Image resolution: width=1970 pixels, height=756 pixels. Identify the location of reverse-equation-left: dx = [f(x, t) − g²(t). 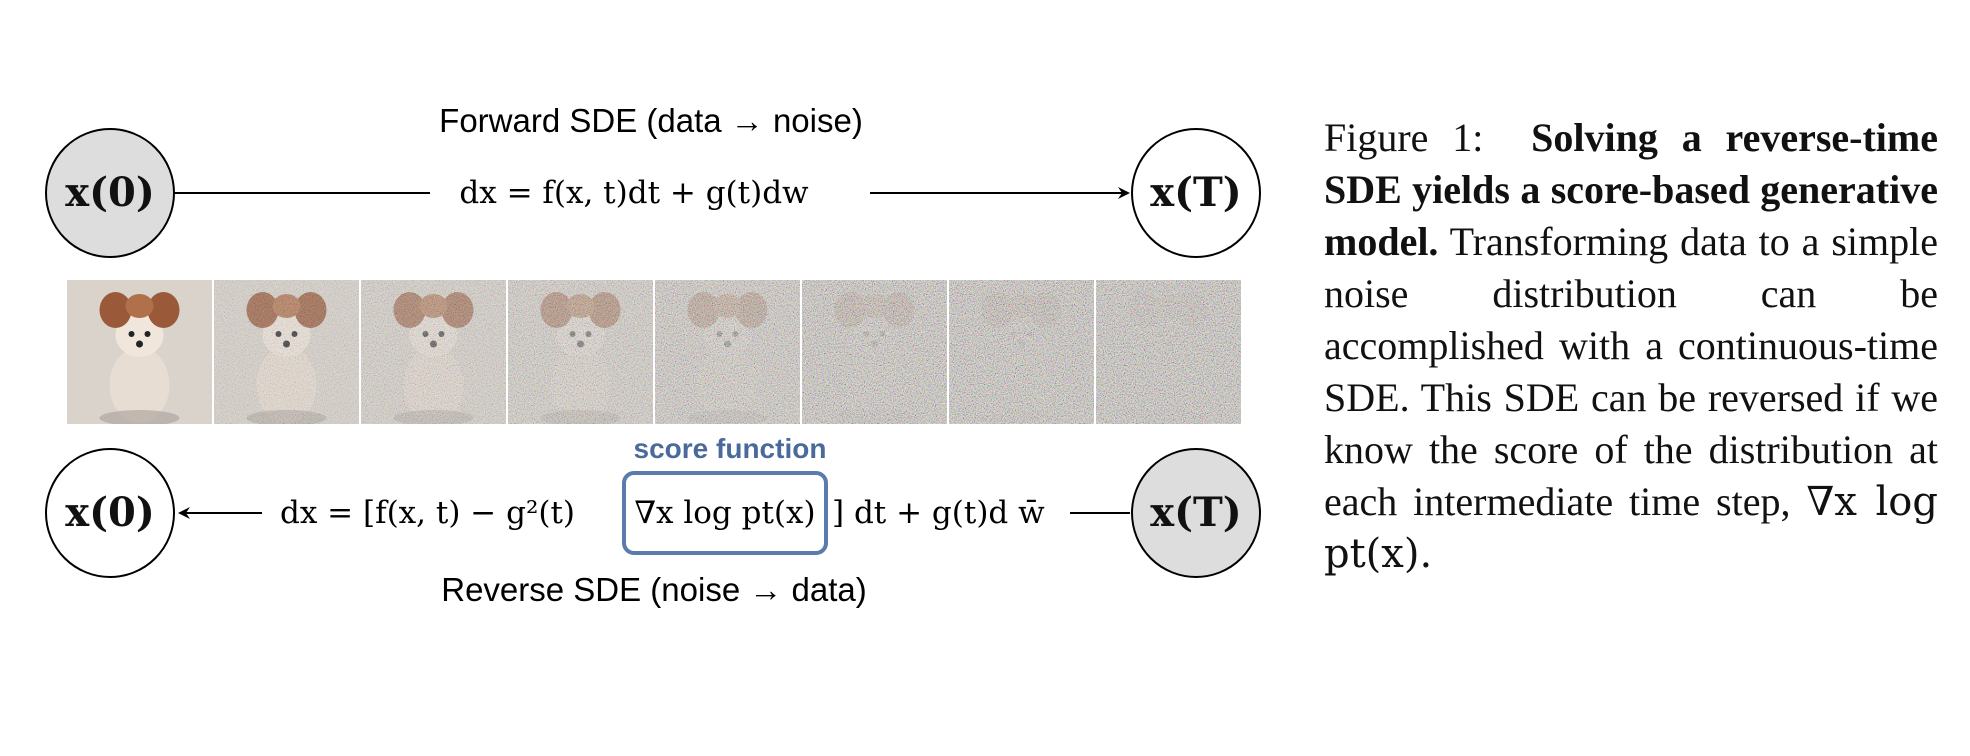
(427, 513).